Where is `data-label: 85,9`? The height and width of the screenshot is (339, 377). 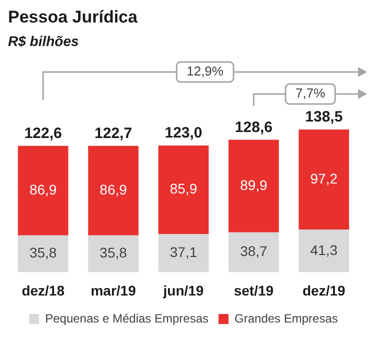 data-label: 85,9 is located at coordinates (184, 188).